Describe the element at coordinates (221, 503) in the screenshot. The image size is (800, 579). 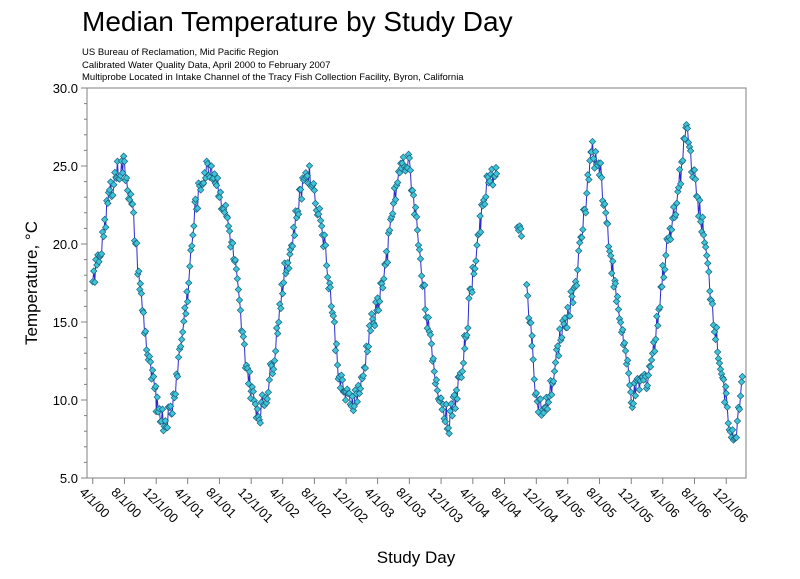
I see `x-tick-label: 8/1/01` at that location.